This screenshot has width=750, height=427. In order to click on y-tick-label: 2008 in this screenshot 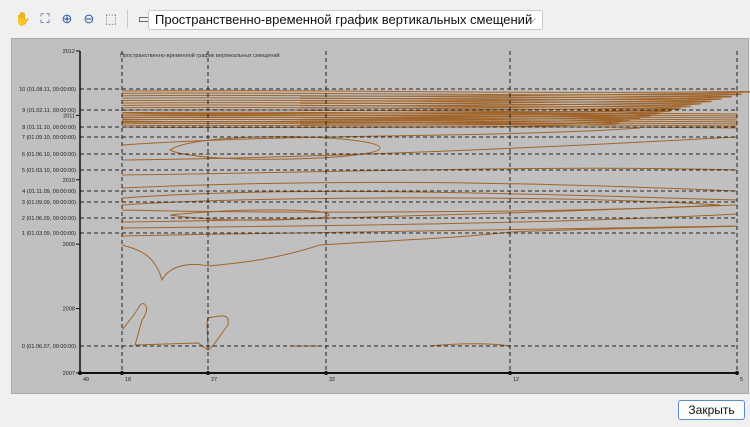, I will do `click(69, 310)`.